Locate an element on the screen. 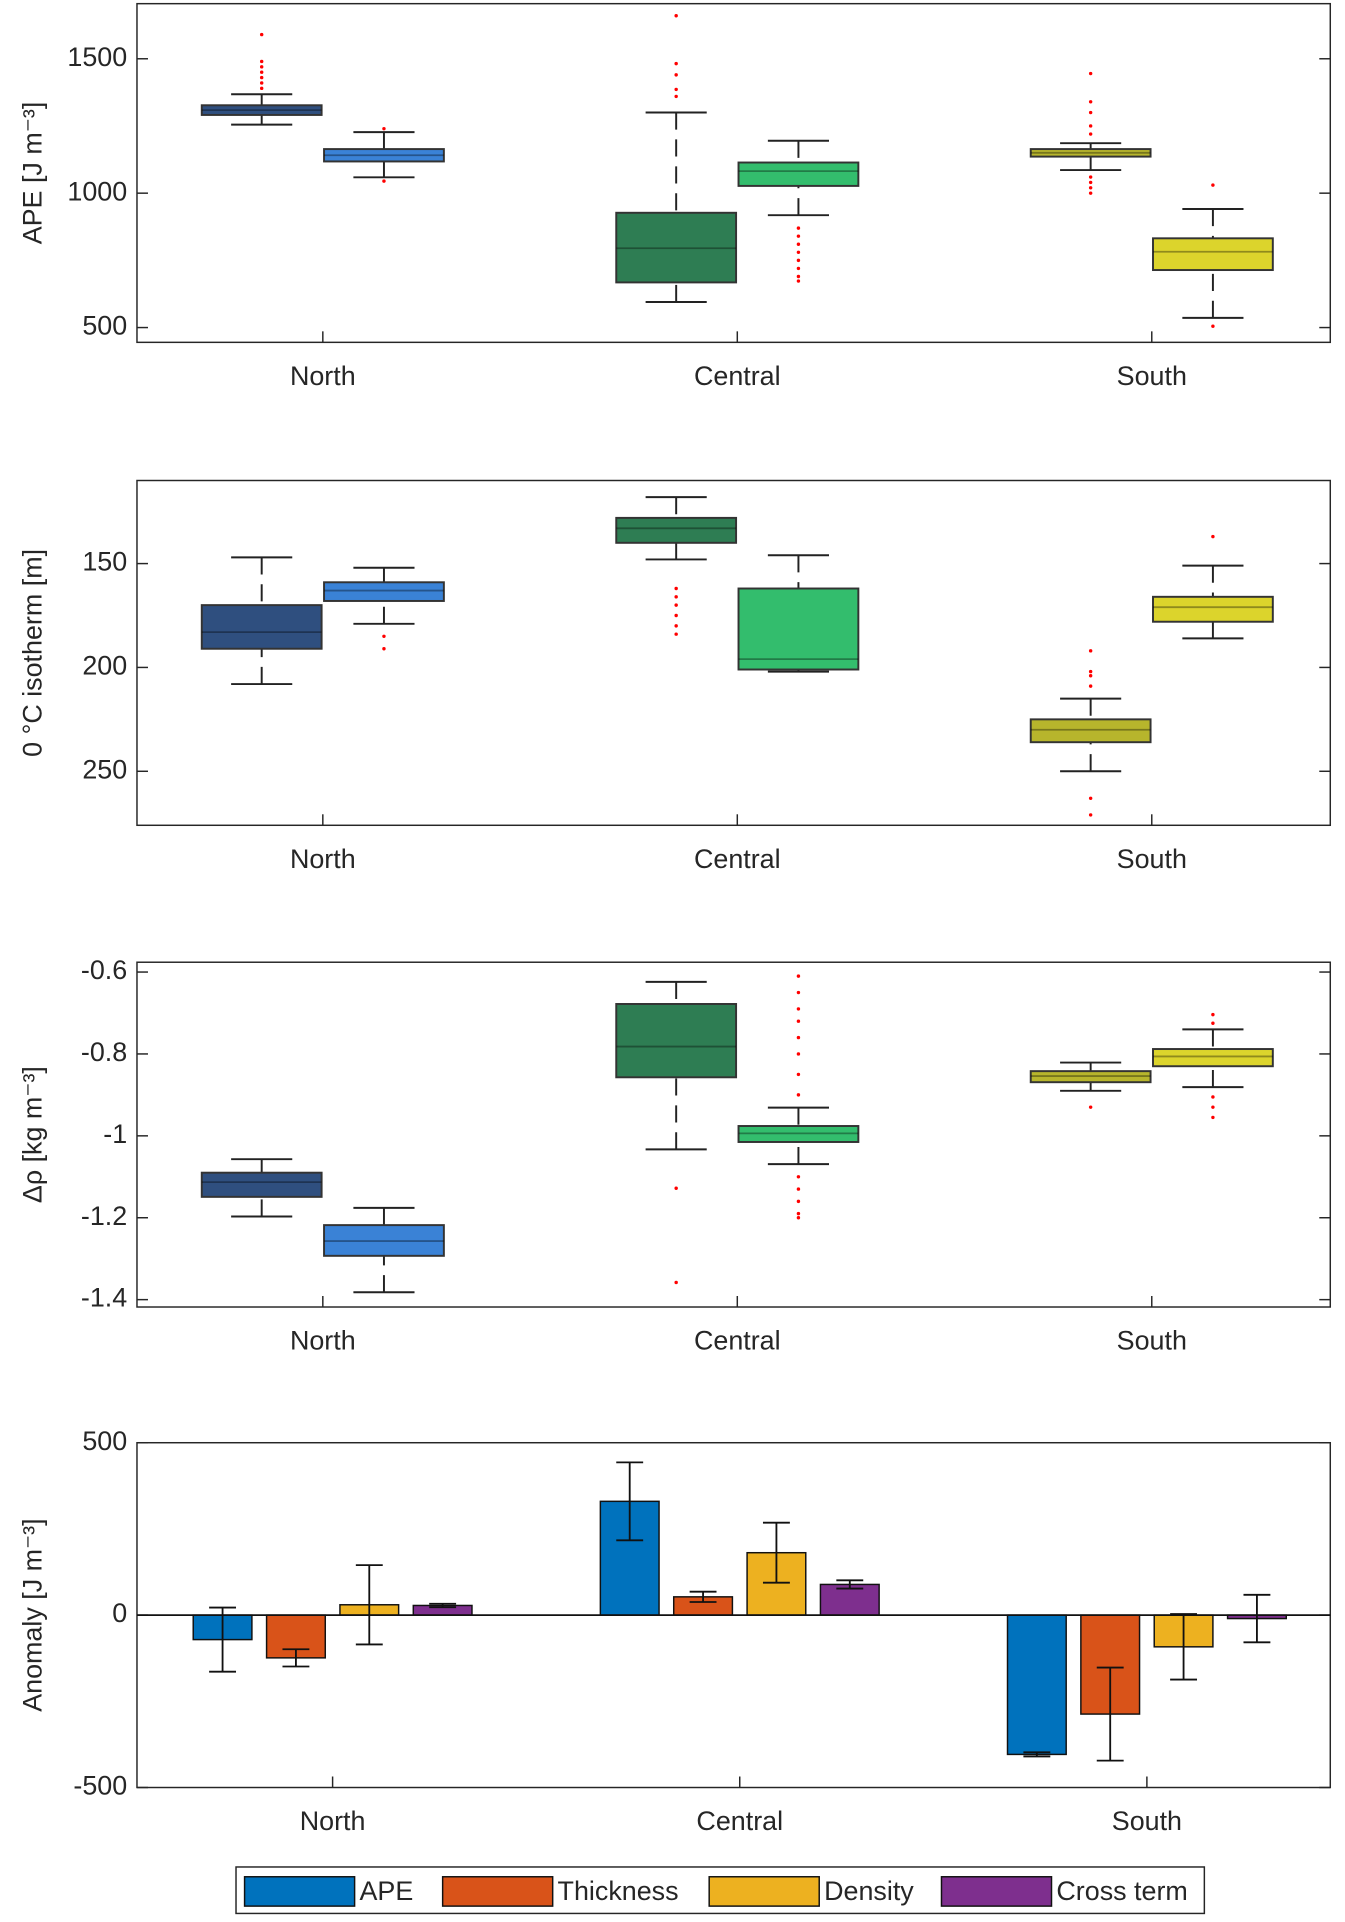 The height and width of the screenshot is (1922, 1345). y-tick-label: -1.4 is located at coordinates (104, 1298).